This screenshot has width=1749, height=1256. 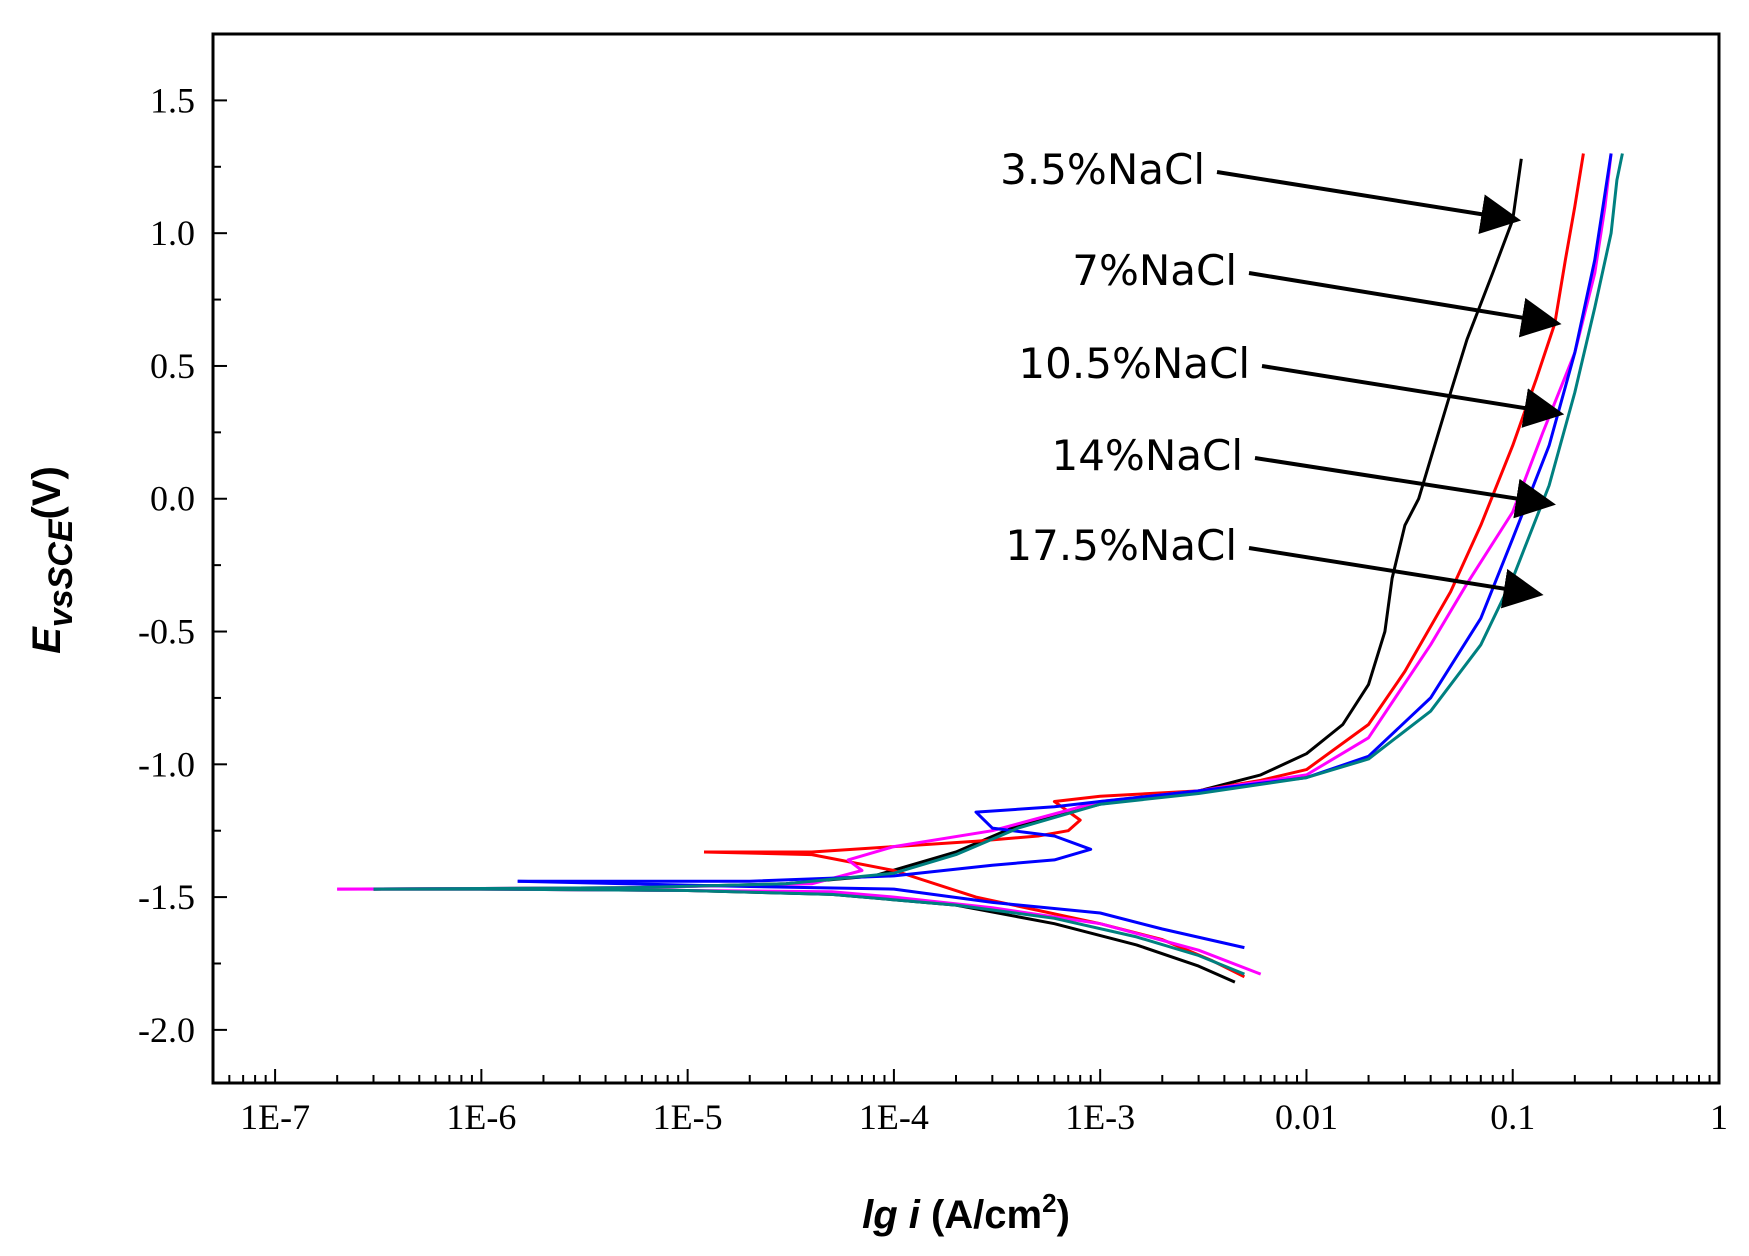 I want to click on y-tick-label: -0.5, so click(x=166, y=632).